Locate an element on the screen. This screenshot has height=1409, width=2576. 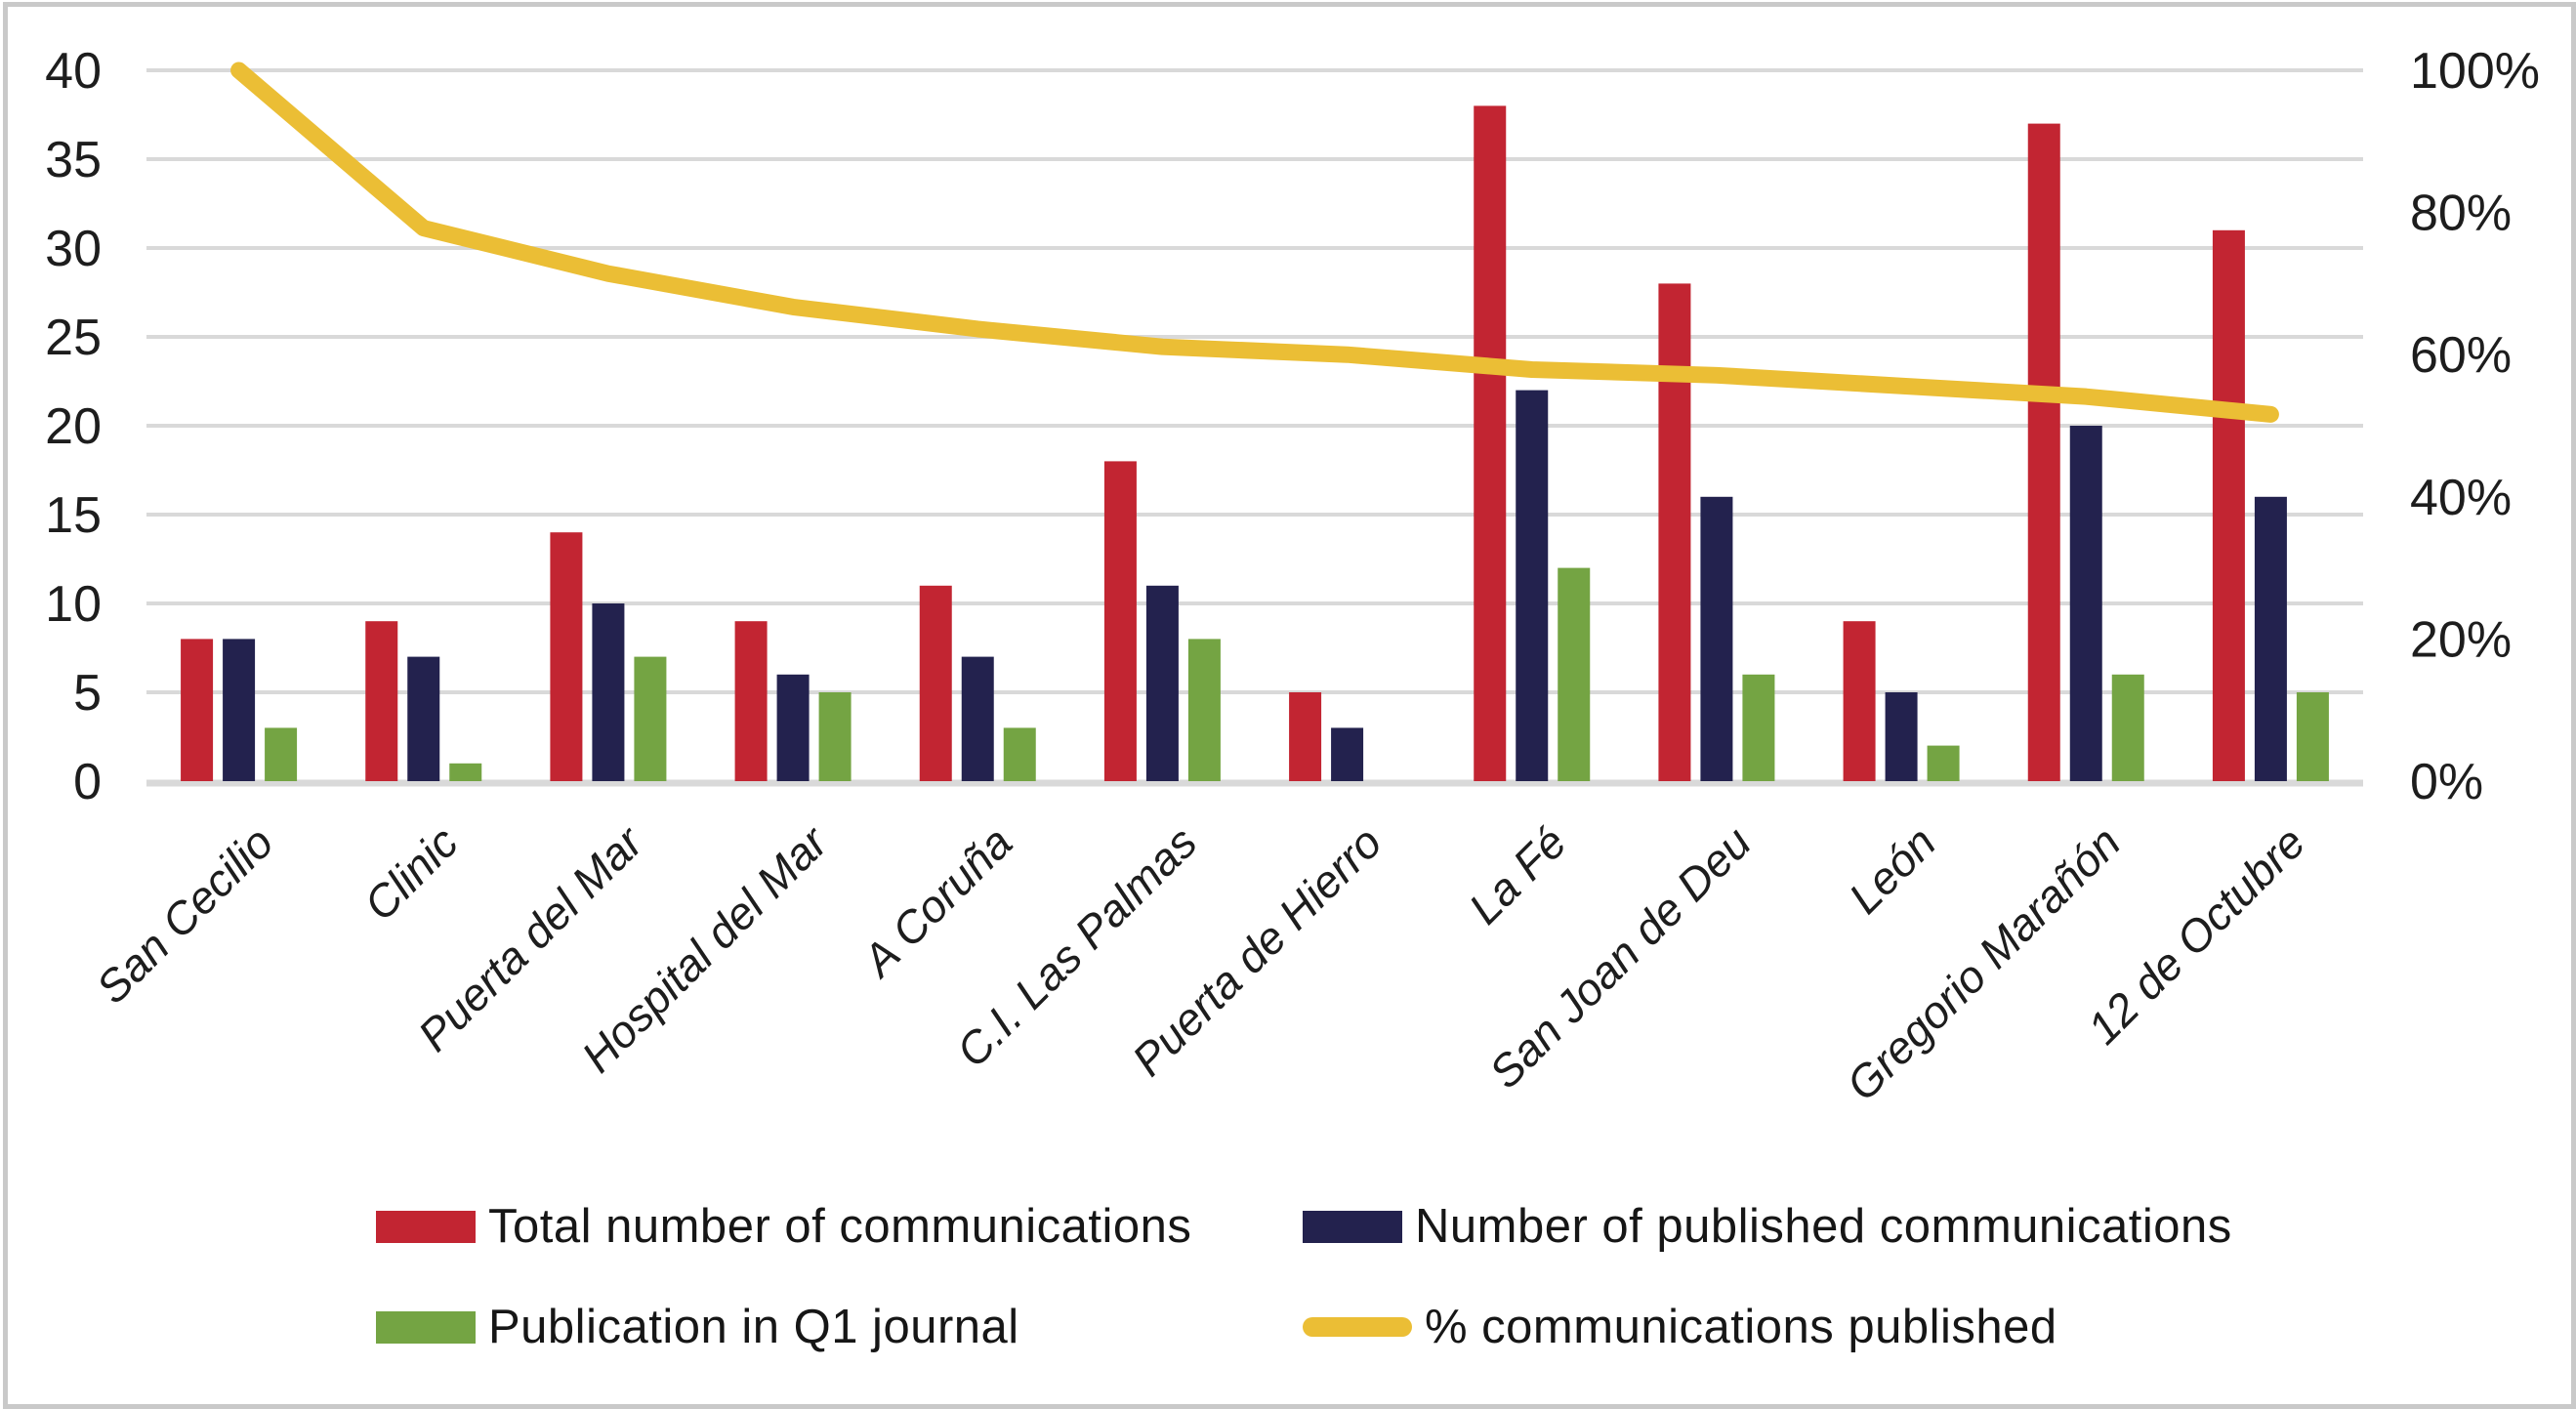
svg-text: 20 is located at coordinates (73, 426).